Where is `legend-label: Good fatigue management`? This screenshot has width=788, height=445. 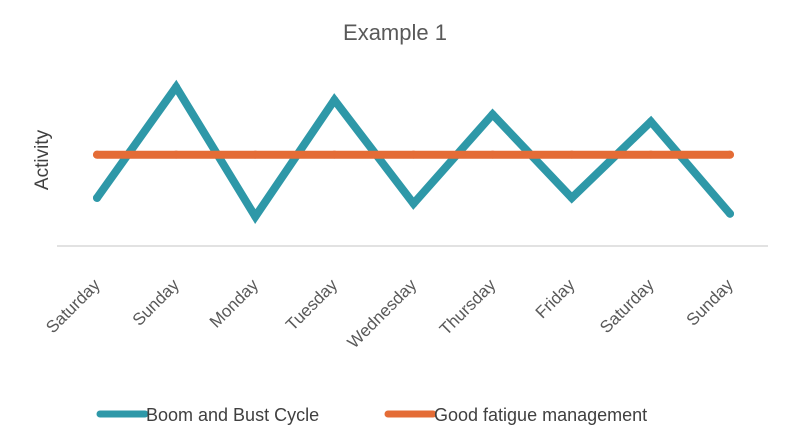
legend-label: Good fatigue management is located at coordinates (540, 415).